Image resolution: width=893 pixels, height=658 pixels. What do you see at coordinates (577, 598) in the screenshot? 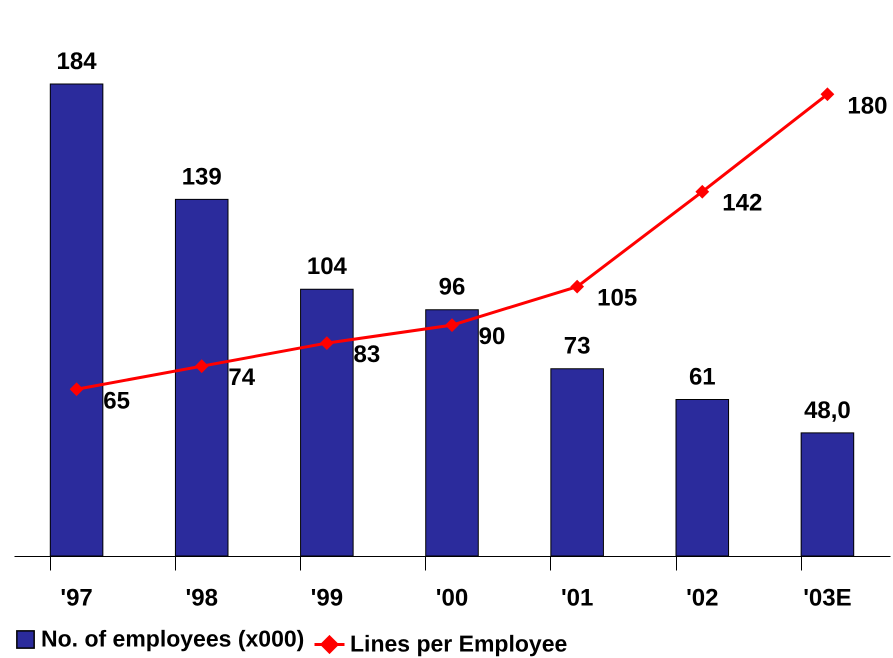
I see `x-tick-label: '01` at bounding box center [577, 598].